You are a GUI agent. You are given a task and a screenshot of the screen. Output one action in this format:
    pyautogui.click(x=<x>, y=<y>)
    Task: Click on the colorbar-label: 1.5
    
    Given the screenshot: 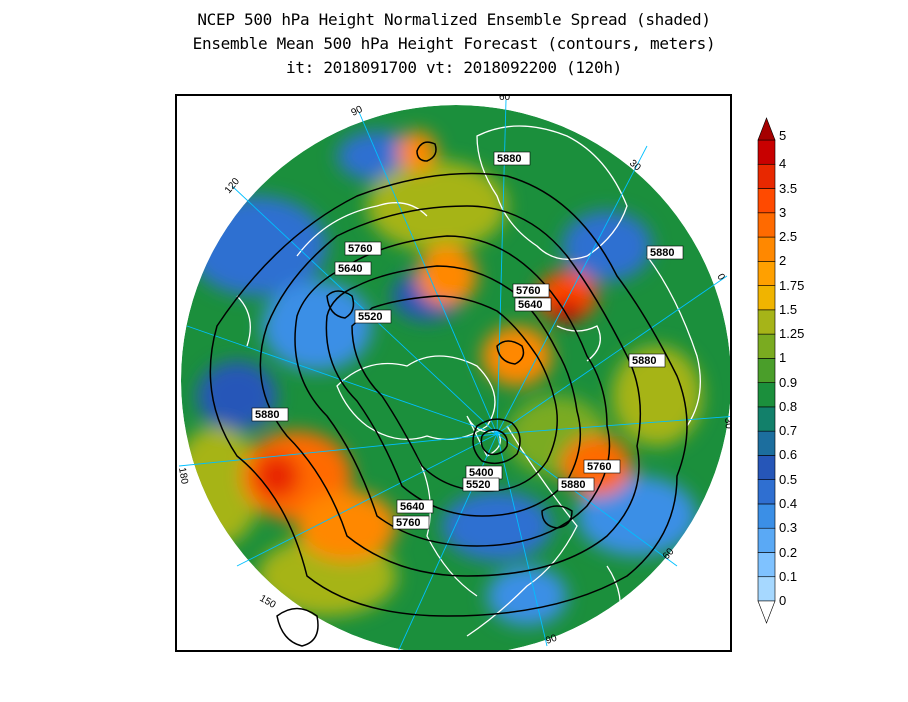 What is the action you would take?
    pyautogui.click(x=788, y=309)
    